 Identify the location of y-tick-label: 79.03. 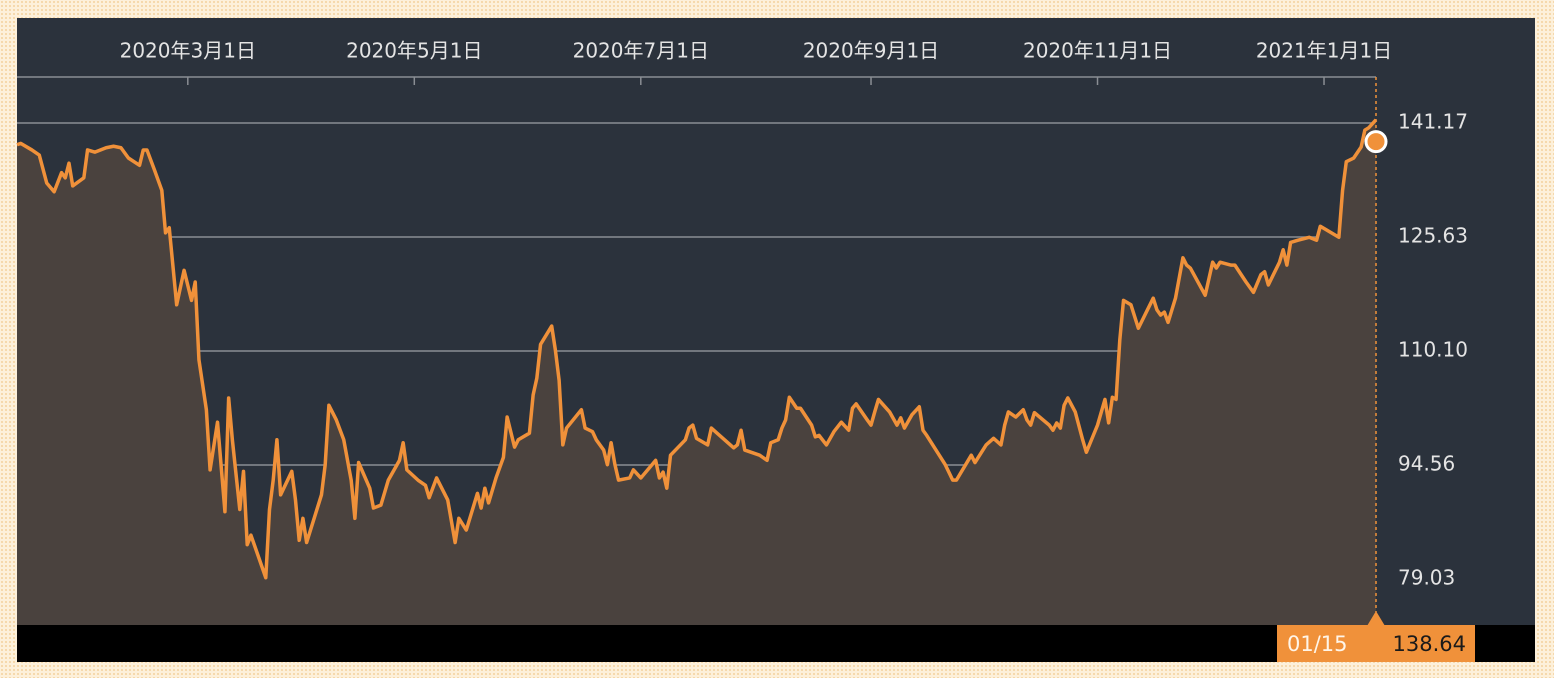
(1426, 577).